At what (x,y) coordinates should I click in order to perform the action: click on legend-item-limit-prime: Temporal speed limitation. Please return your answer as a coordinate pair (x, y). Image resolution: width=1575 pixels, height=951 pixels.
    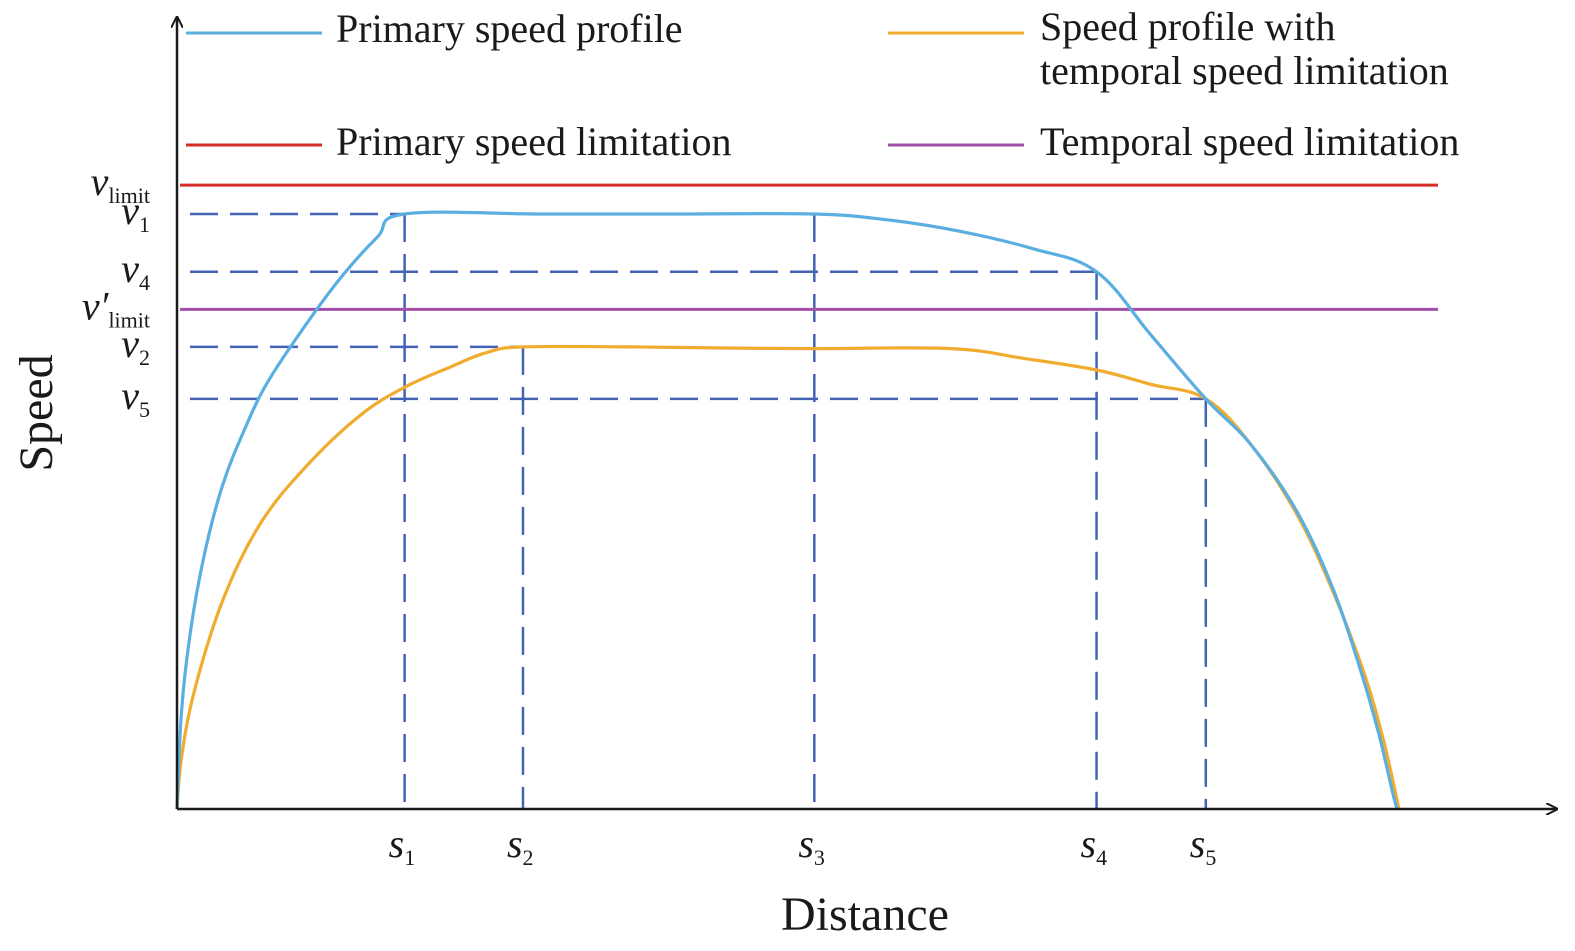
    Looking at the image, I should click on (1173, 141).